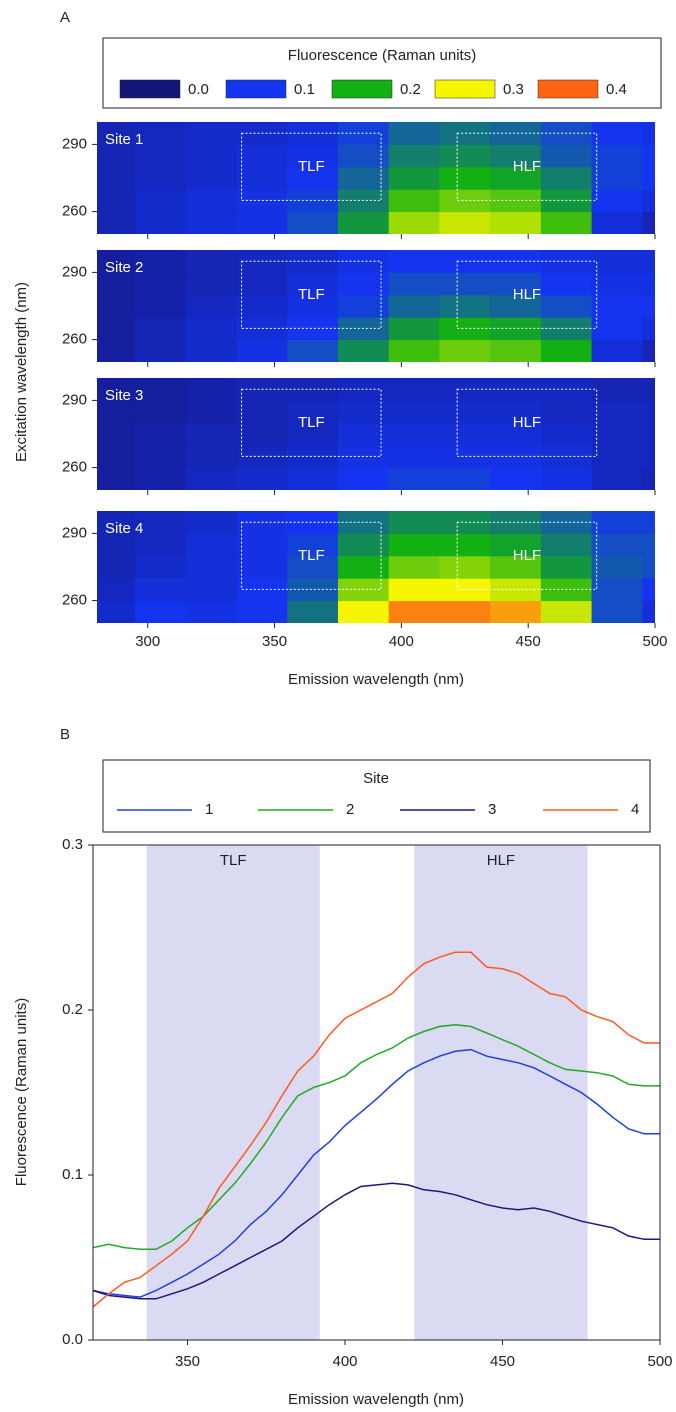  I want to click on panel-label: A, so click(65, 17).